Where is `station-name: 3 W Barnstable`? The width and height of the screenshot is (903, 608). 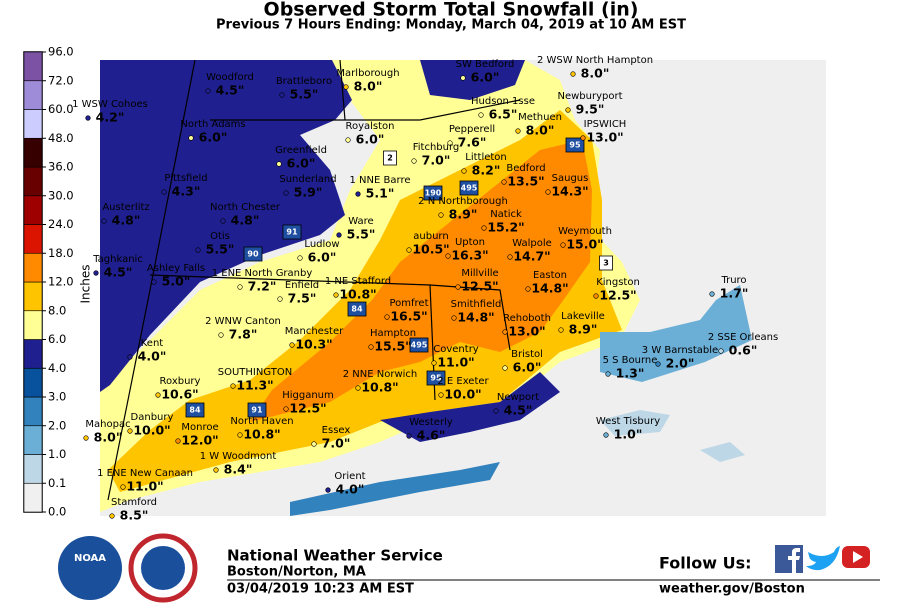
station-name: 3 W Barnstable is located at coordinates (680, 350).